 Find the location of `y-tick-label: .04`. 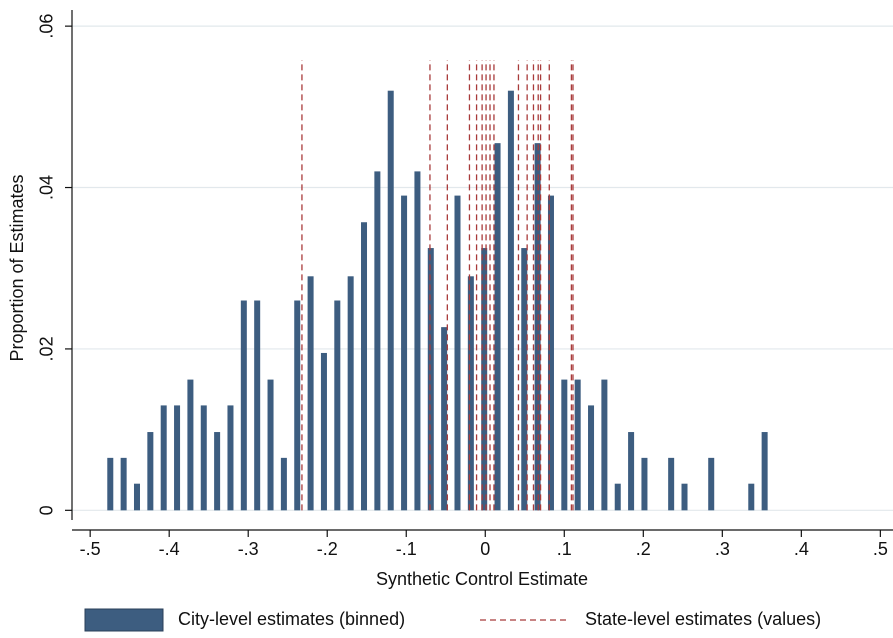

y-tick-label: .04 is located at coordinates (47, 187).